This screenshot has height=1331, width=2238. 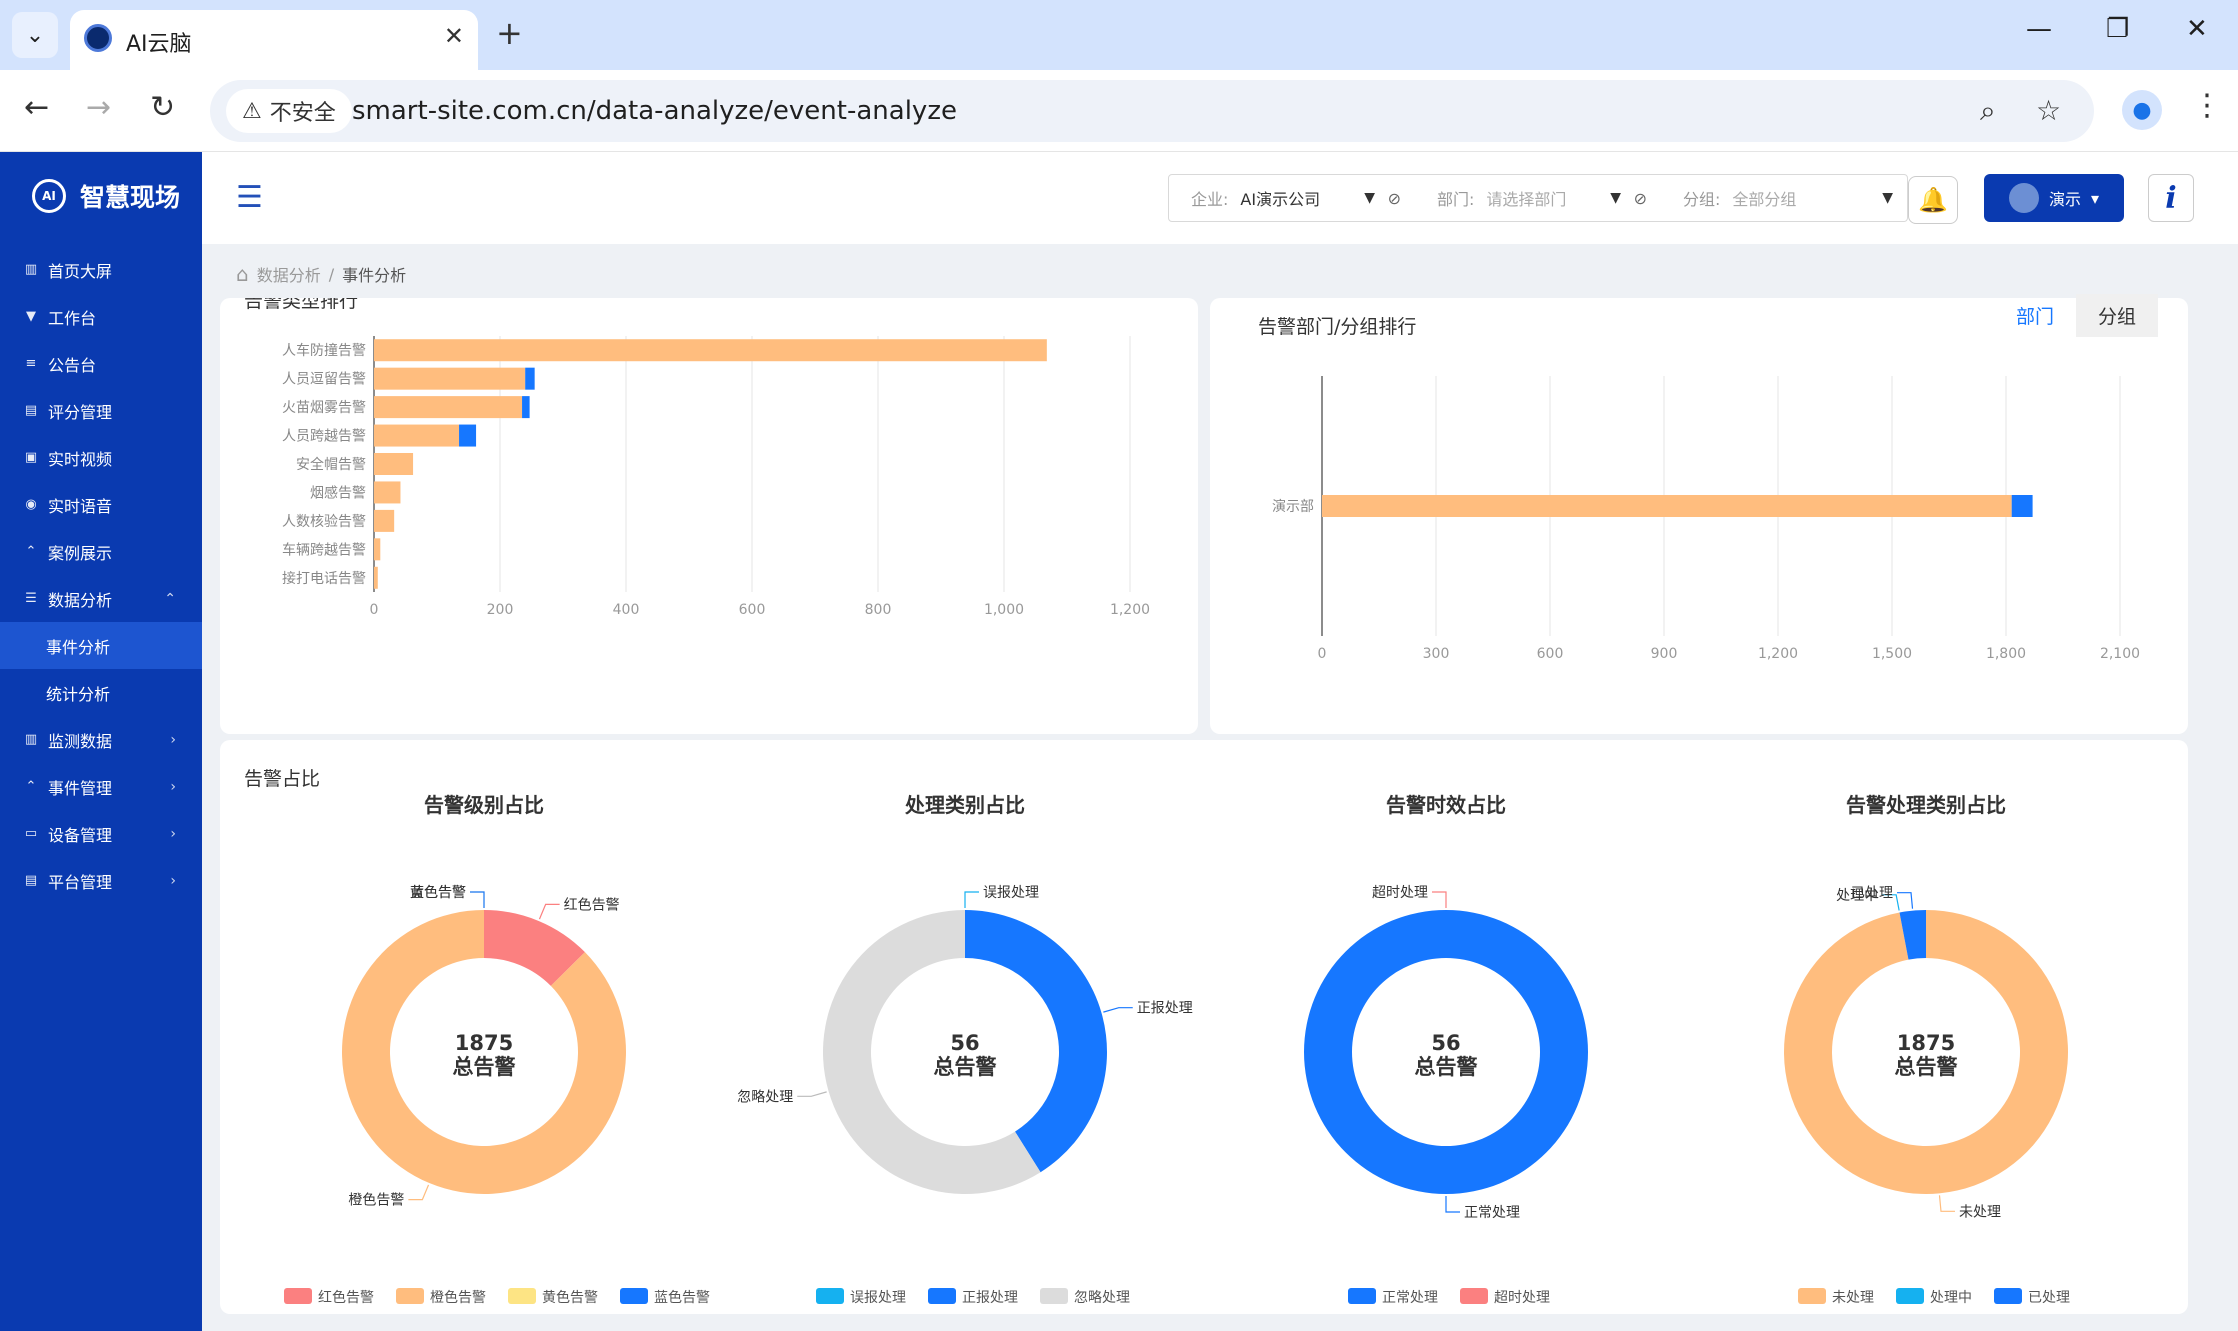 What do you see at coordinates (37, 107) in the screenshot?
I see `back-icon: ←` at bounding box center [37, 107].